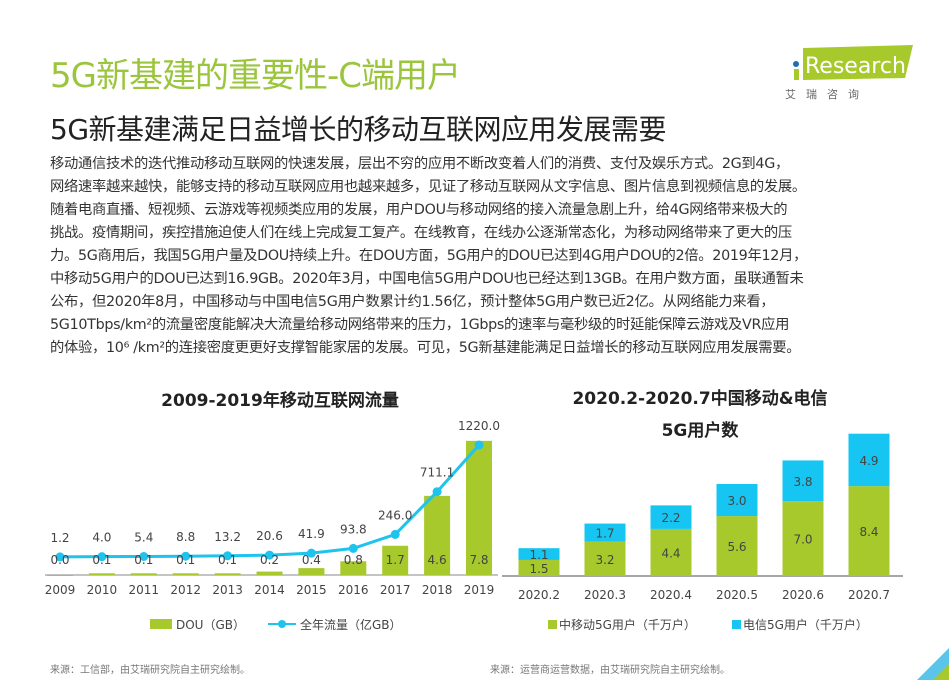 The image size is (949, 680). I want to click on telecom-label: 3.0, so click(736, 501).